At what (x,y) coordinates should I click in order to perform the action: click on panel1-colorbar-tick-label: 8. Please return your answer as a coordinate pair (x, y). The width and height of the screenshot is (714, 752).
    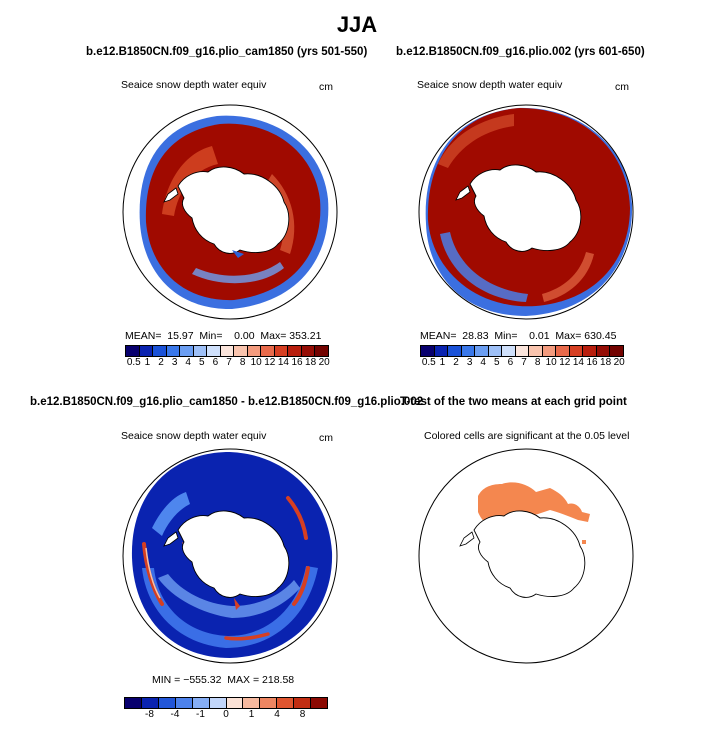
    Looking at the image, I should click on (242, 362).